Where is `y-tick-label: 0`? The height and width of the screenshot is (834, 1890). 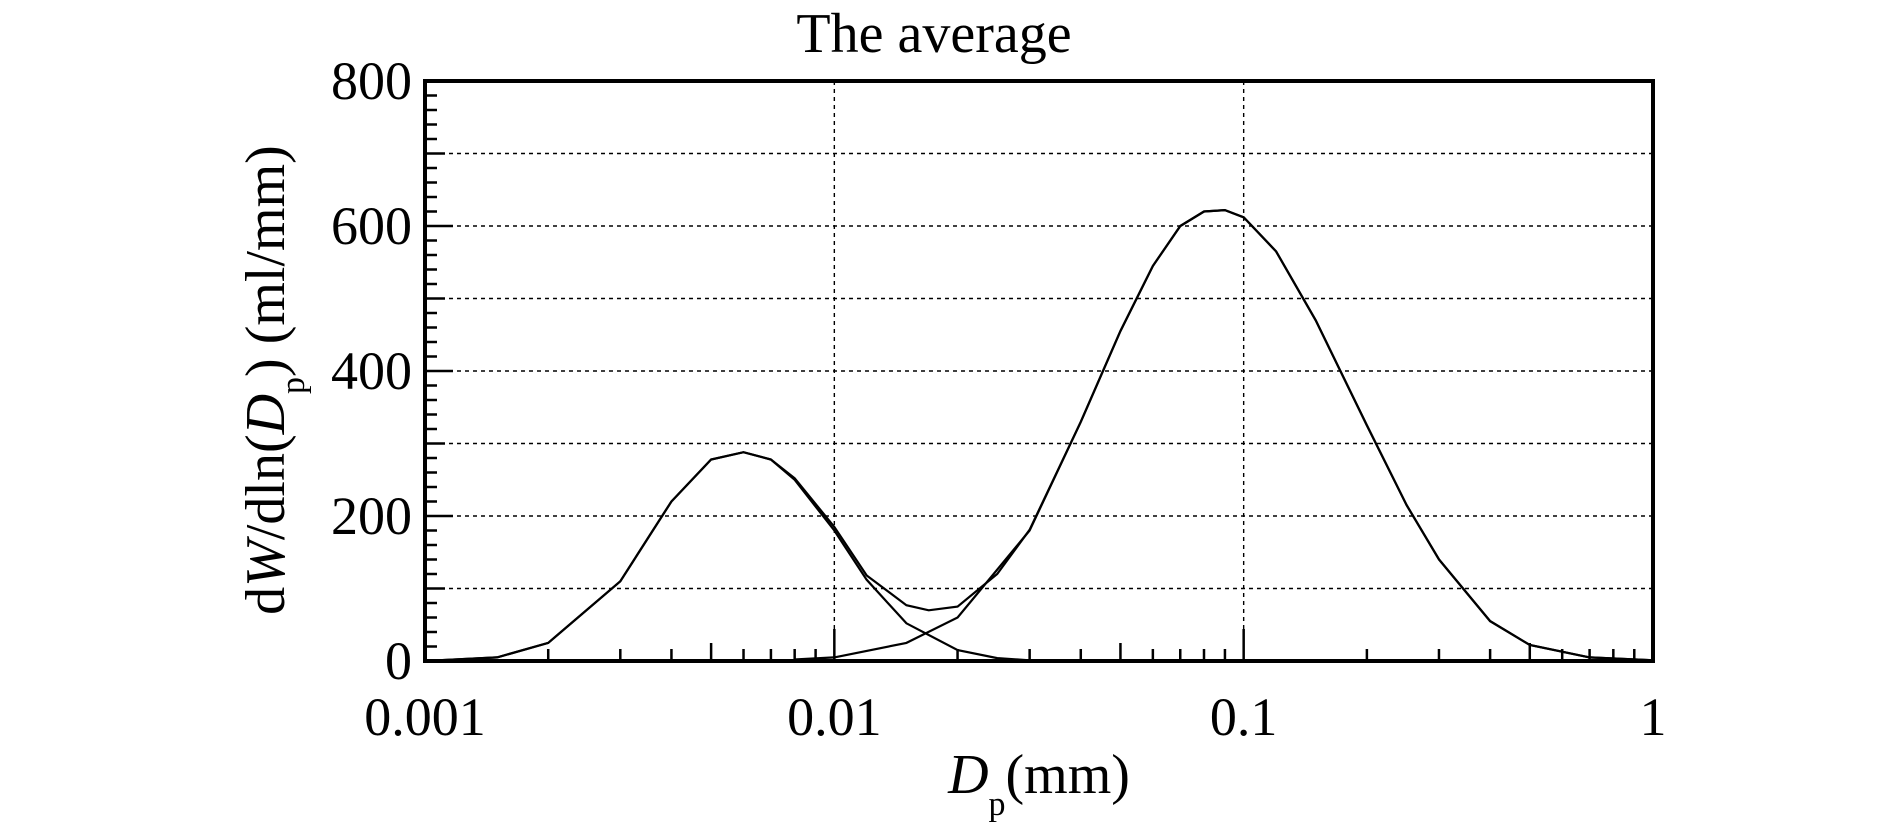
y-tick-label: 0 is located at coordinates (398, 661).